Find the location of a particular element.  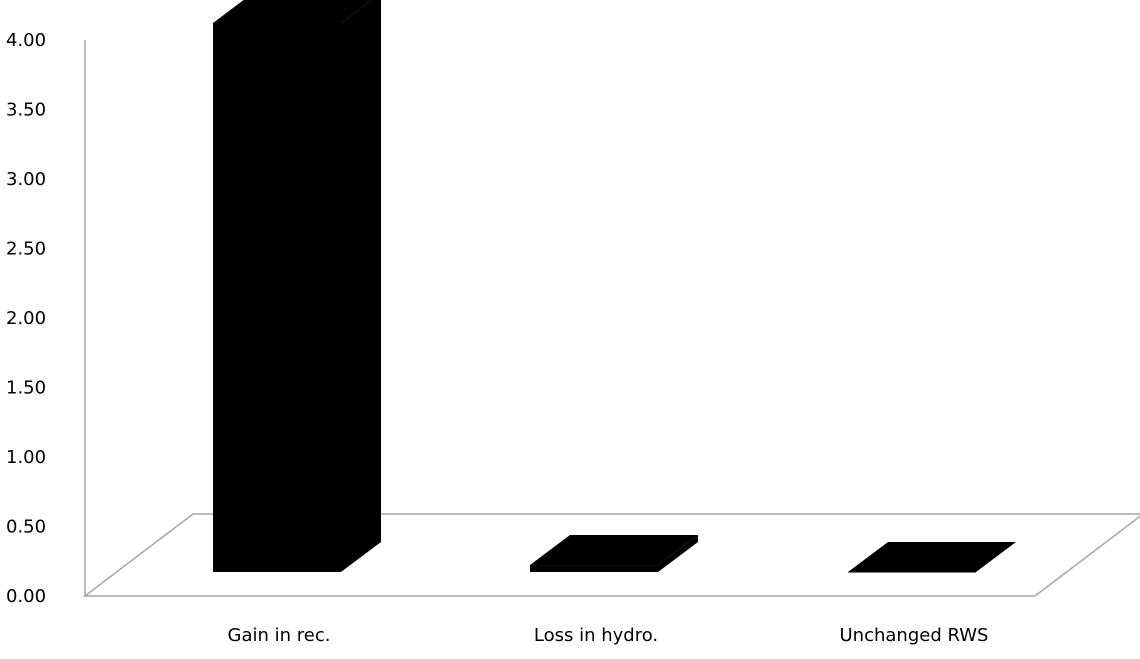

y-tick-label: 4.00 is located at coordinates (26, 40).